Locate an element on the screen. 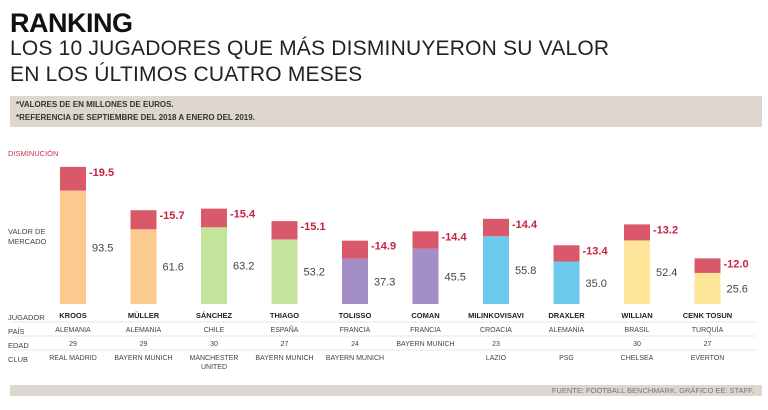 This screenshot has width=768, height=410. player-country: TURQUÍA is located at coordinates (708, 329).